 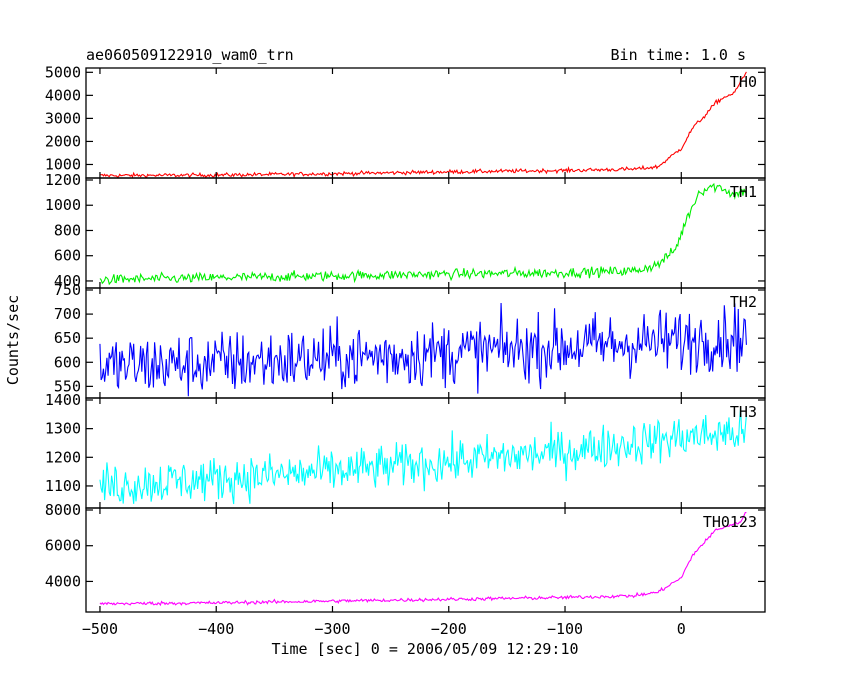 What do you see at coordinates (67, 281) in the screenshot?
I see `y-tick-label: 400` at bounding box center [67, 281].